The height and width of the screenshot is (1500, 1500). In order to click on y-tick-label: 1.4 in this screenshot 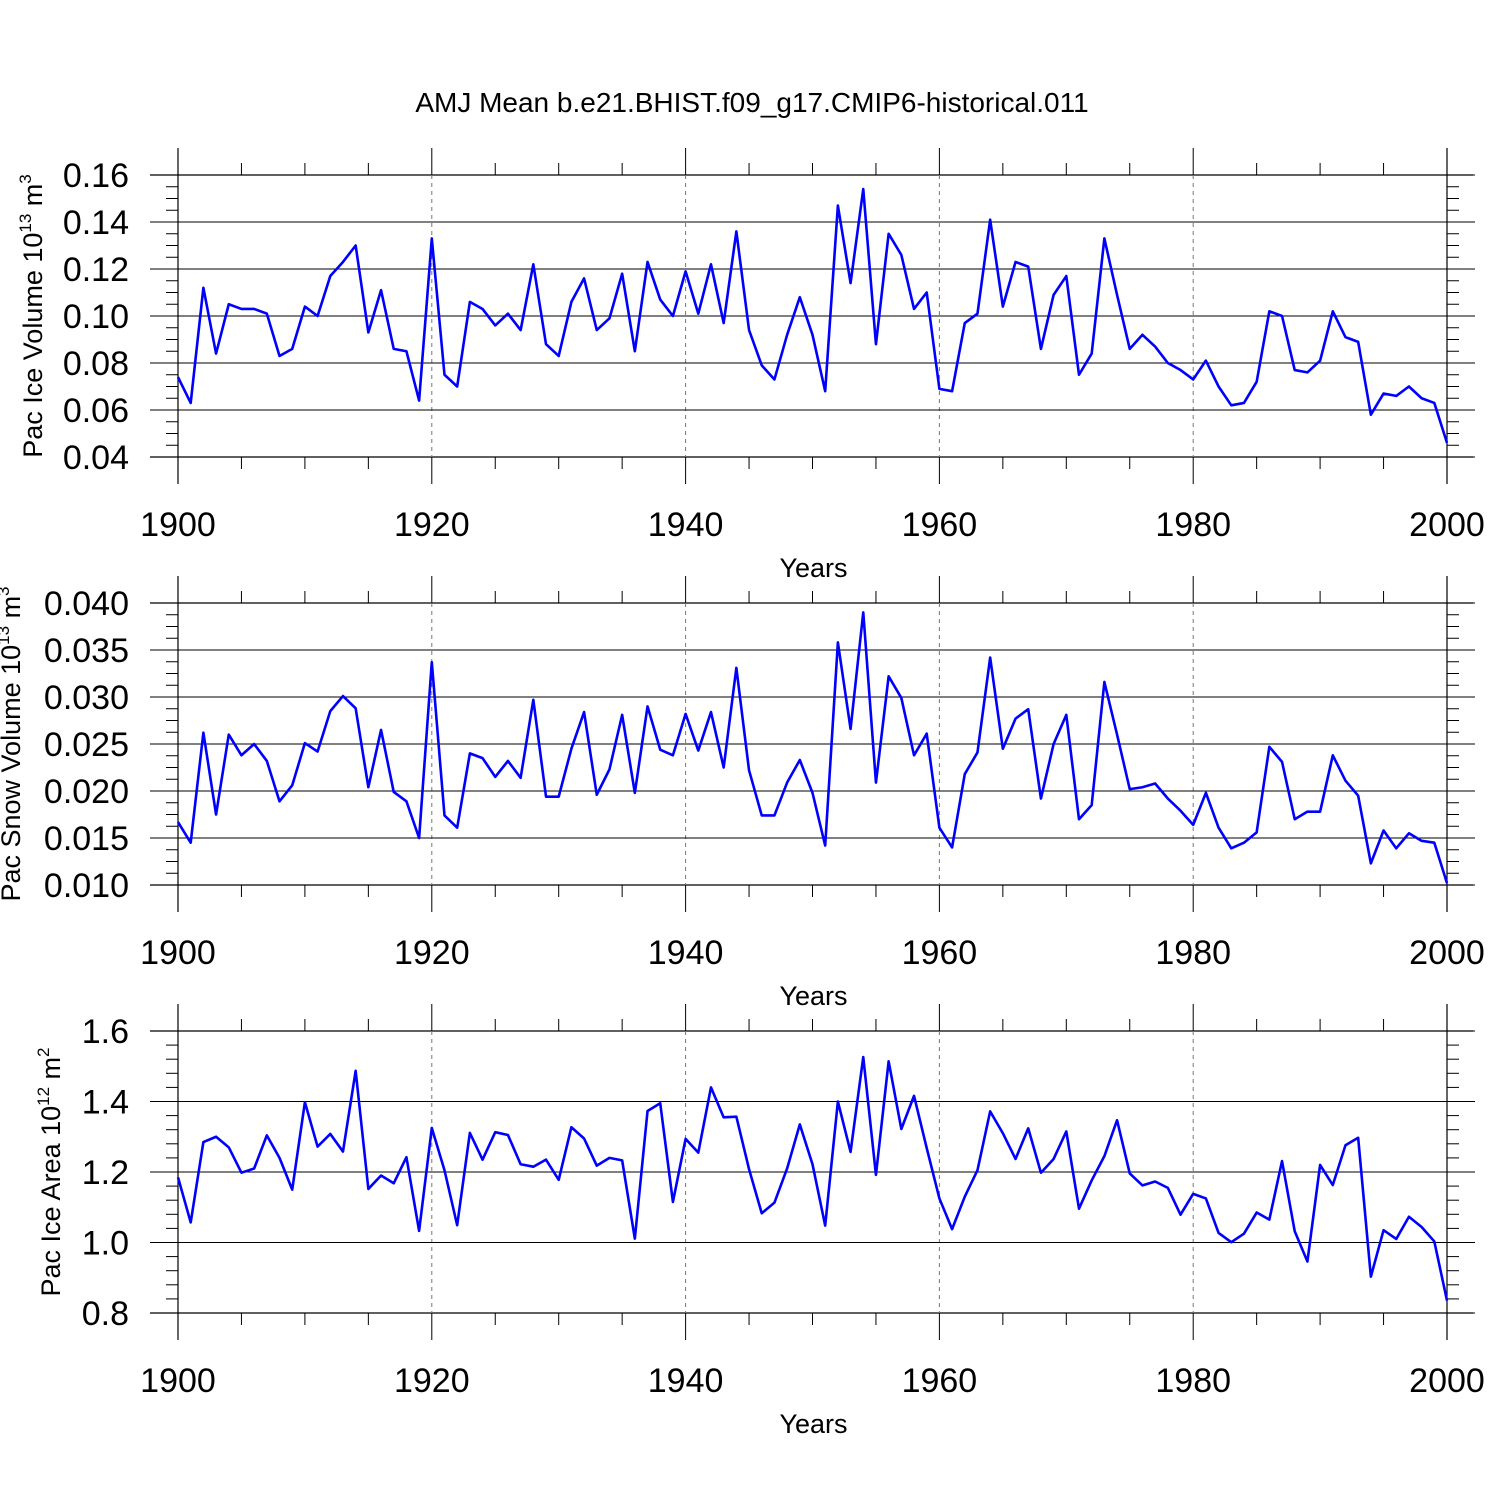, I will do `click(105, 1103)`.